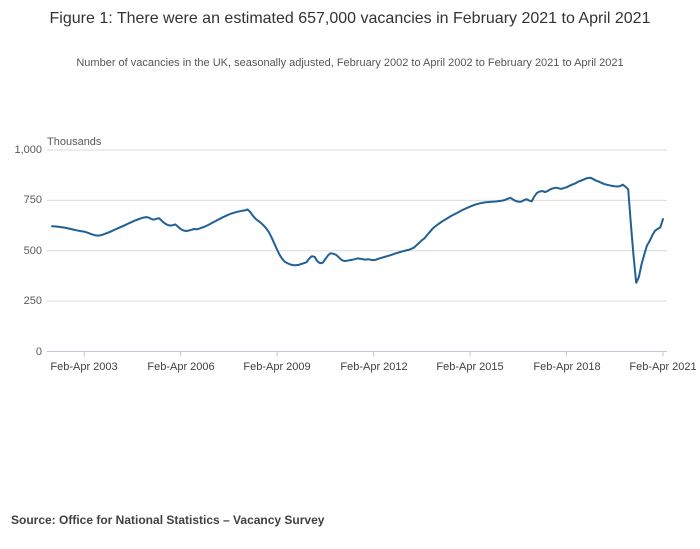 The height and width of the screenshot is (549, 700). I want to click on x-axis-ticks, so click(373, 354).